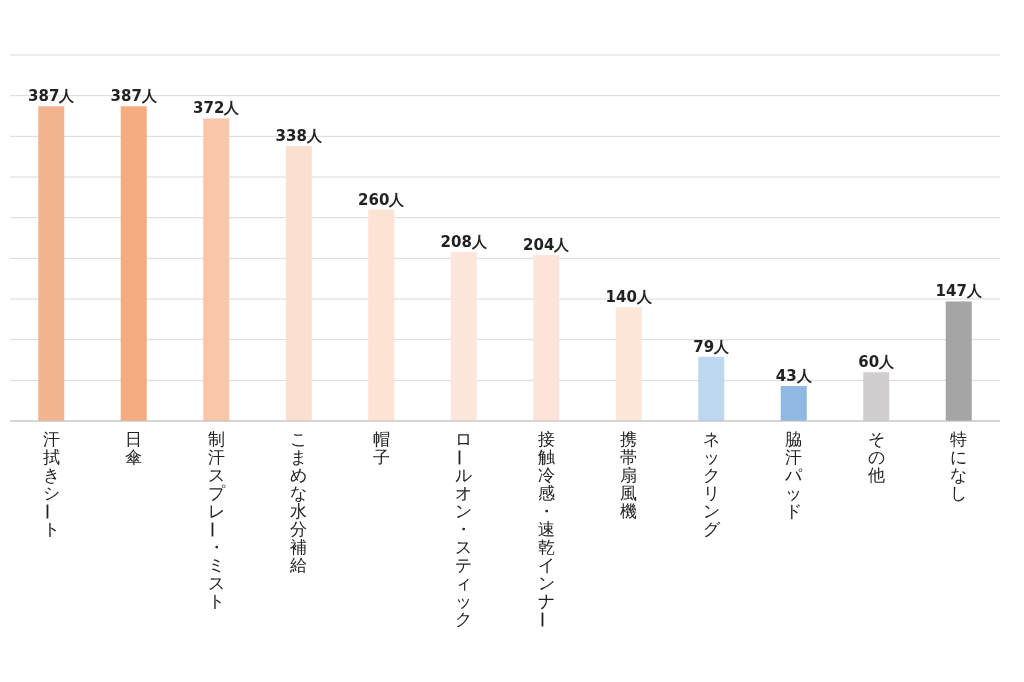  Describe the element at coordinates (299, 502) in the screenshot. I see `category-label: こまめな水分補給` at that location.